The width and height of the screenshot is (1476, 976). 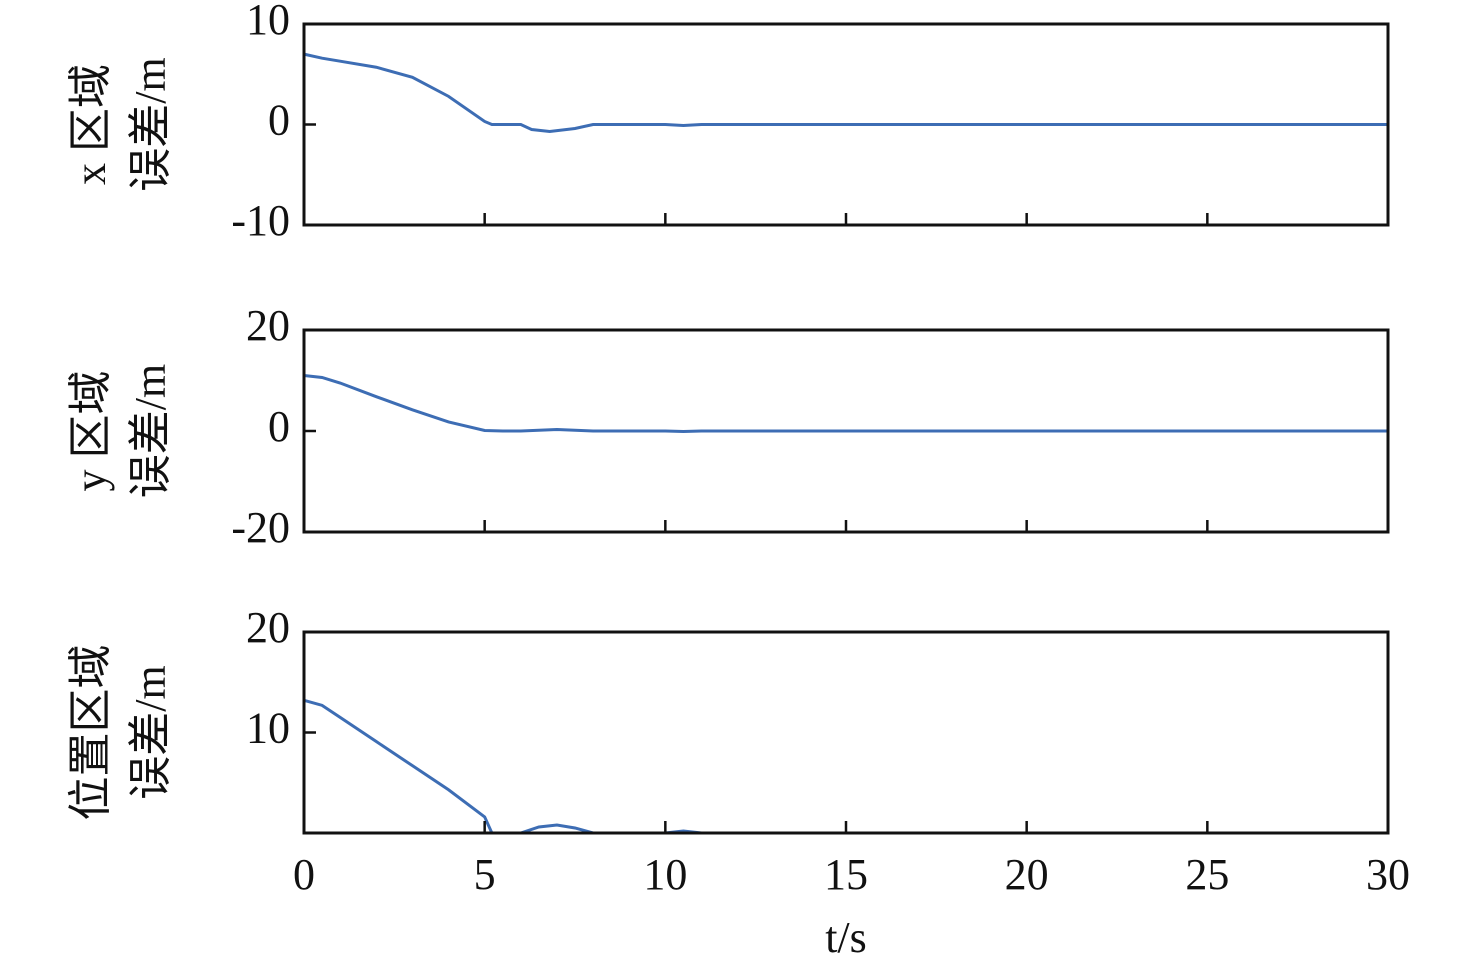 What do you see at coordinates (1027, 874) in the screenshot?
I see `x-tick-label: 20` at bounding box center [1027, 874].